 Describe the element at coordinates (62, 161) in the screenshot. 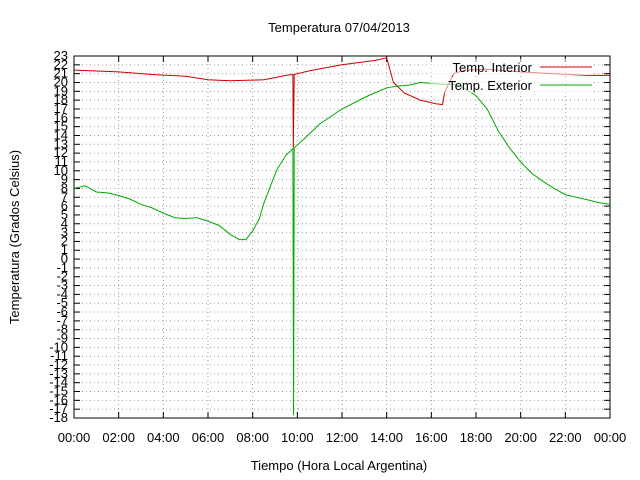

I see `y-tick-label: 11` at that location.